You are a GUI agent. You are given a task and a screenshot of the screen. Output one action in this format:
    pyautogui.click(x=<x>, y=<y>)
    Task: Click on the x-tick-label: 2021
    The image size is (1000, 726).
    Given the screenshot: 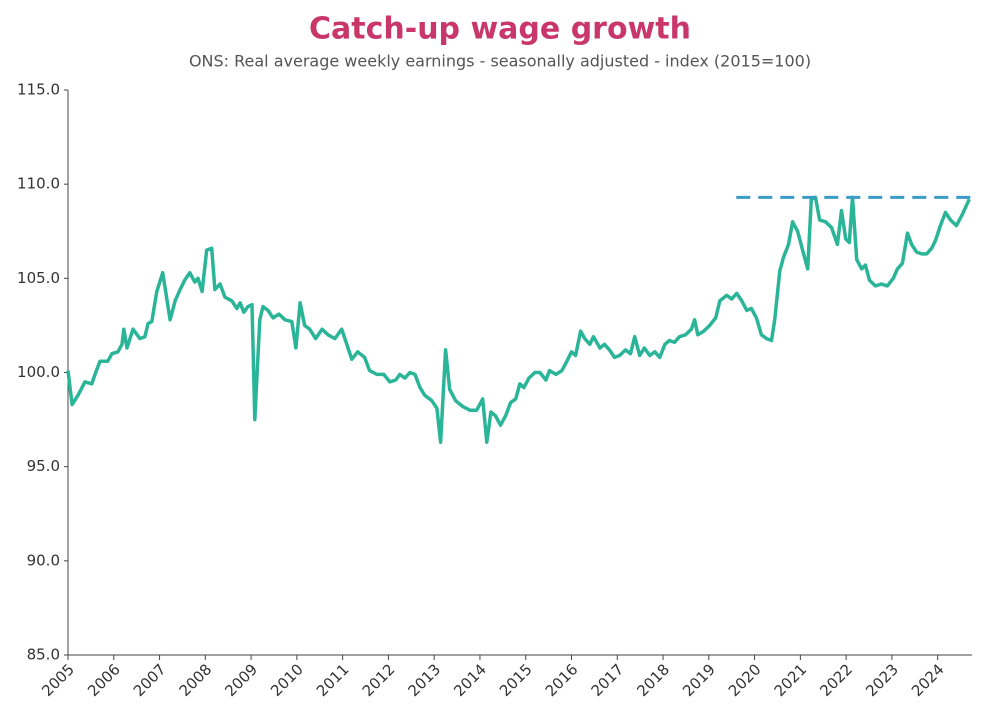 What is the action you would take?
    pyautogui.click(x=791, y=680)
    